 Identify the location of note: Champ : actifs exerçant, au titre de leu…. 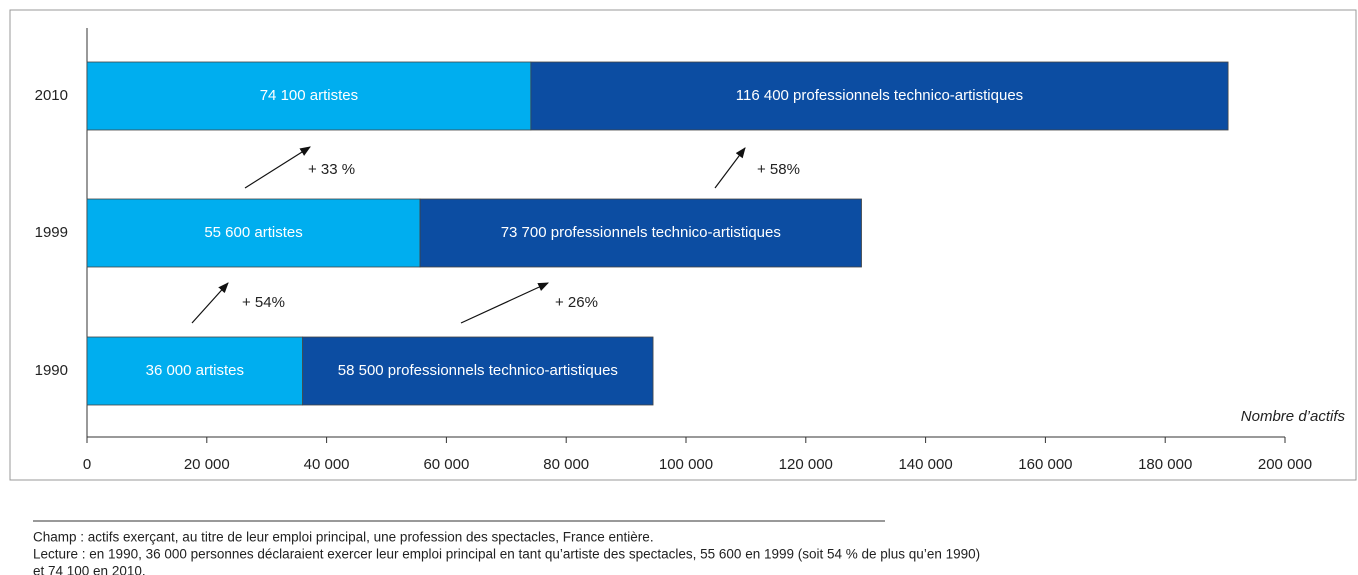
(343, 537).